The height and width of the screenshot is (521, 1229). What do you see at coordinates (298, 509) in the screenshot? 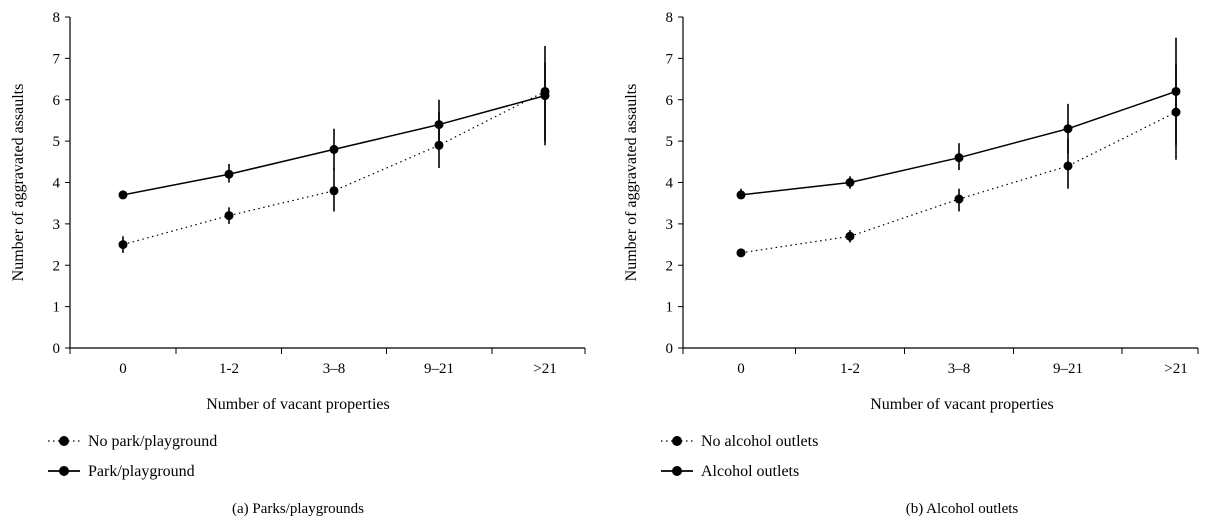
I see `chart-caption: (a) Parks/playgrounds` at bounding box center [298, 509].